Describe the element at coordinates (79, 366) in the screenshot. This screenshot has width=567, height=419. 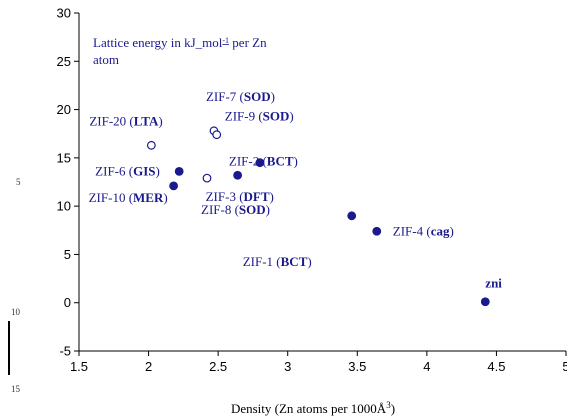
I see `x-tick-label: 1.5` at that location.